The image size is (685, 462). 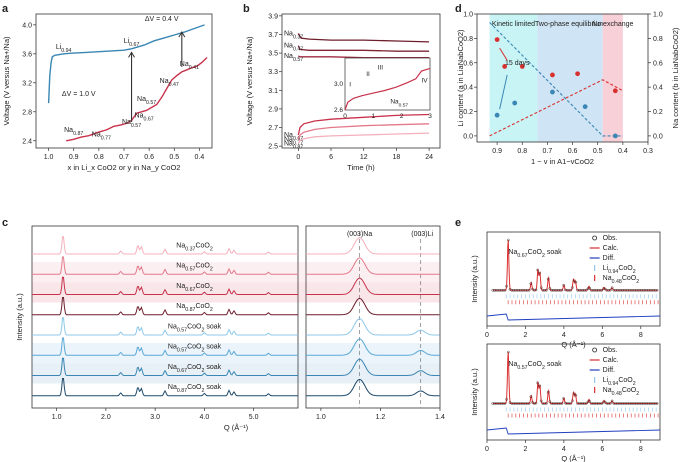 I want to click on b-ytick-label: 3.1, so click(x=273, y=91).